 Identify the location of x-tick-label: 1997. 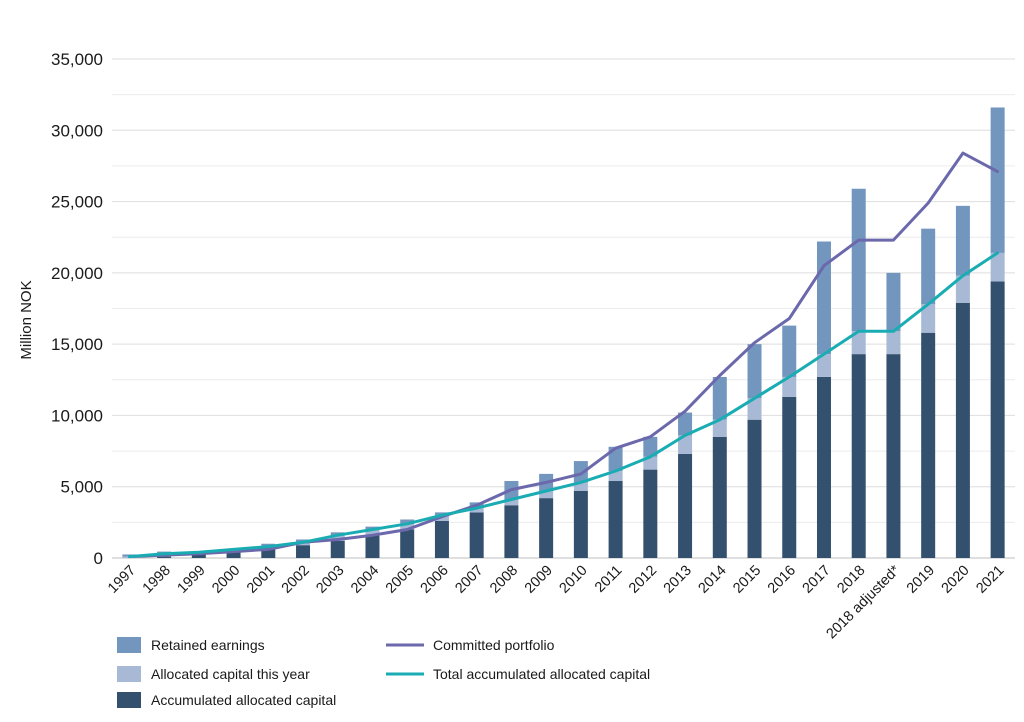
(122, 580).